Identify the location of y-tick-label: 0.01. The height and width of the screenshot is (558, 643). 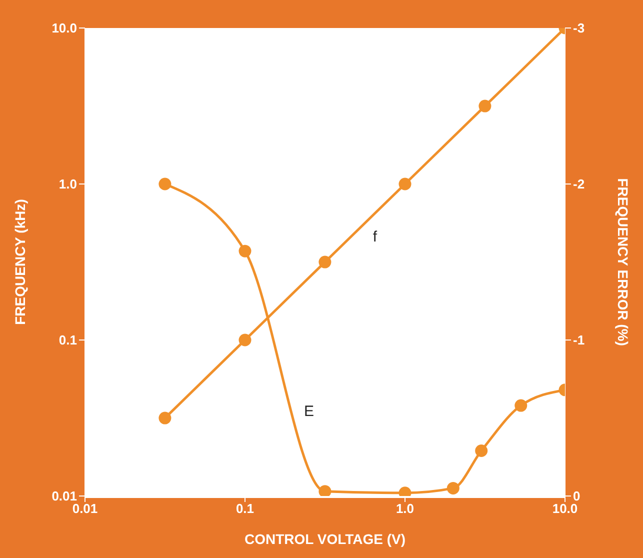
(64, 496).